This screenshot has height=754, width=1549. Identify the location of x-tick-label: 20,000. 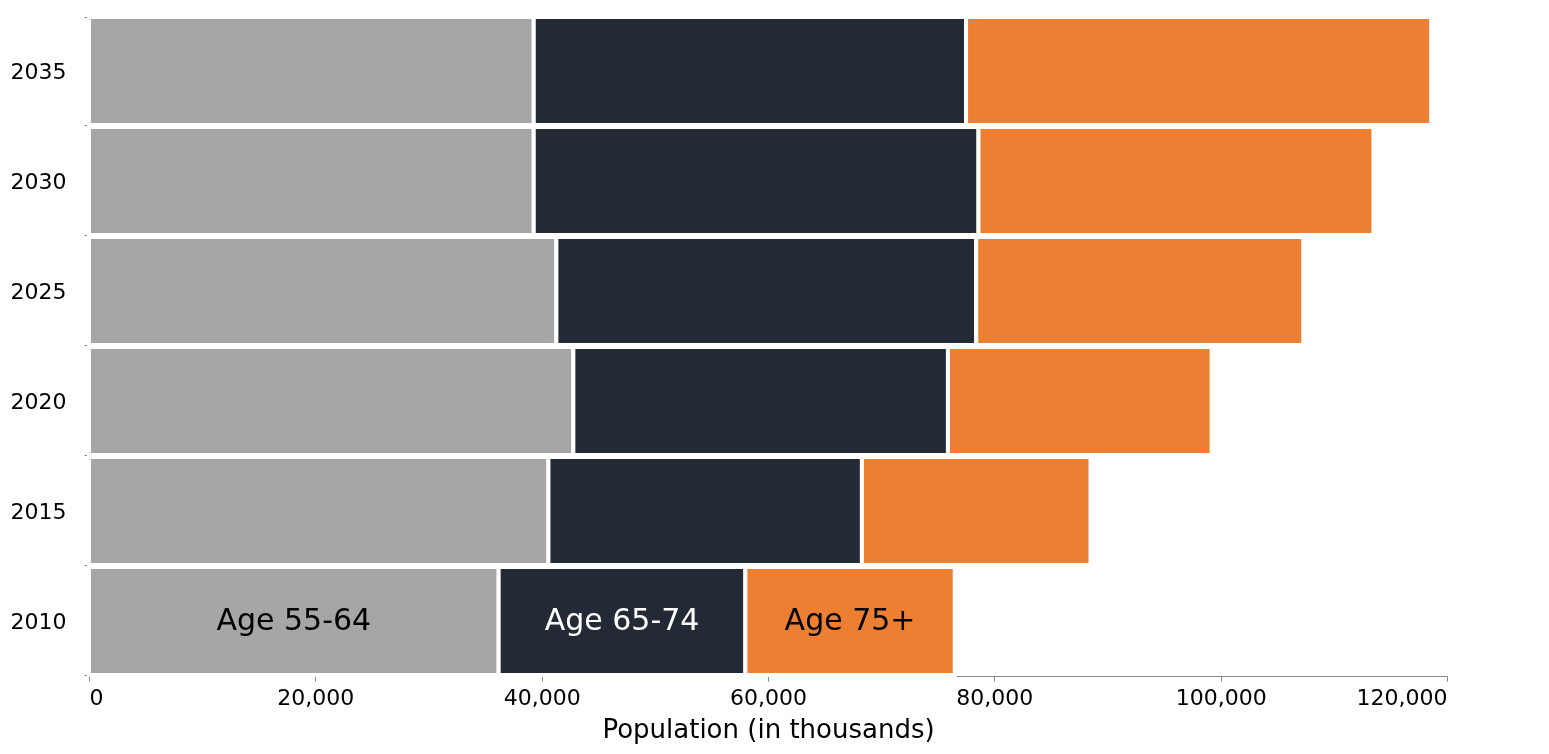
(316, 697).